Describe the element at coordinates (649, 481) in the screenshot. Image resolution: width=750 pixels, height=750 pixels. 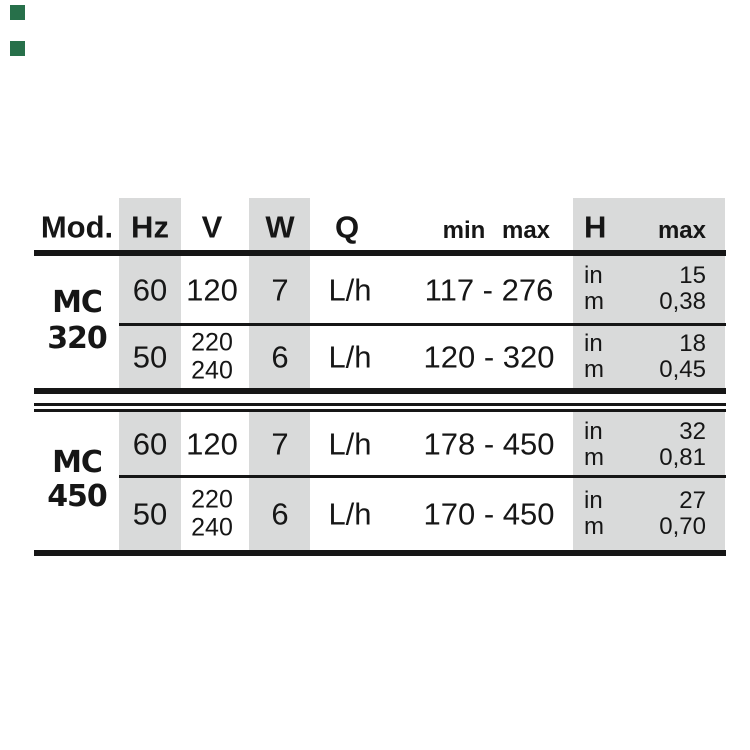
I see `h-column-band-lower` at that location.